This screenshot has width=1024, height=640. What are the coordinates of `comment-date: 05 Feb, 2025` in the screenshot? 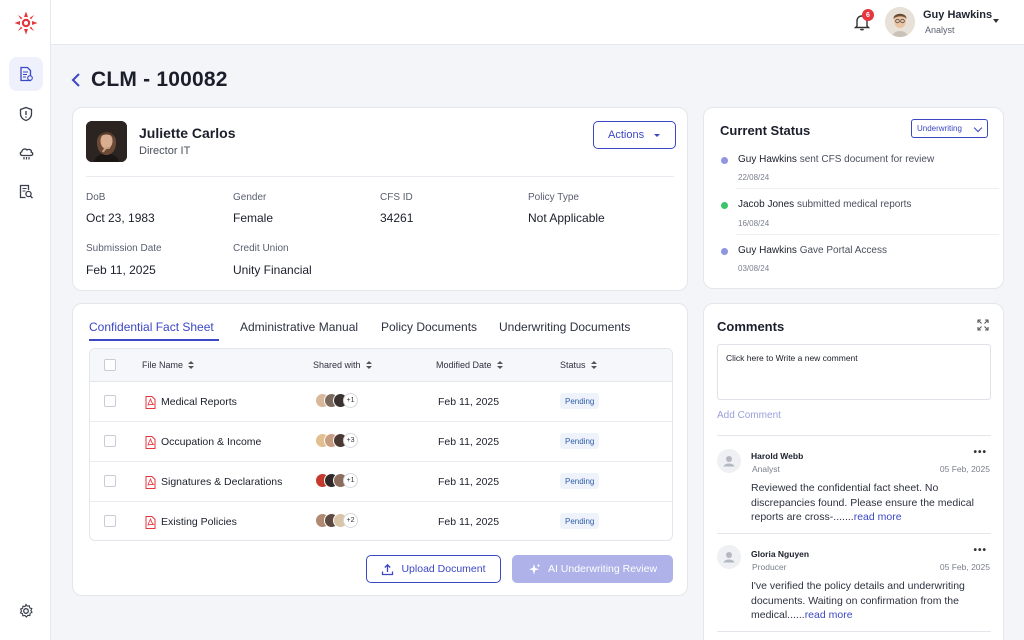 It's located at (964, 469).